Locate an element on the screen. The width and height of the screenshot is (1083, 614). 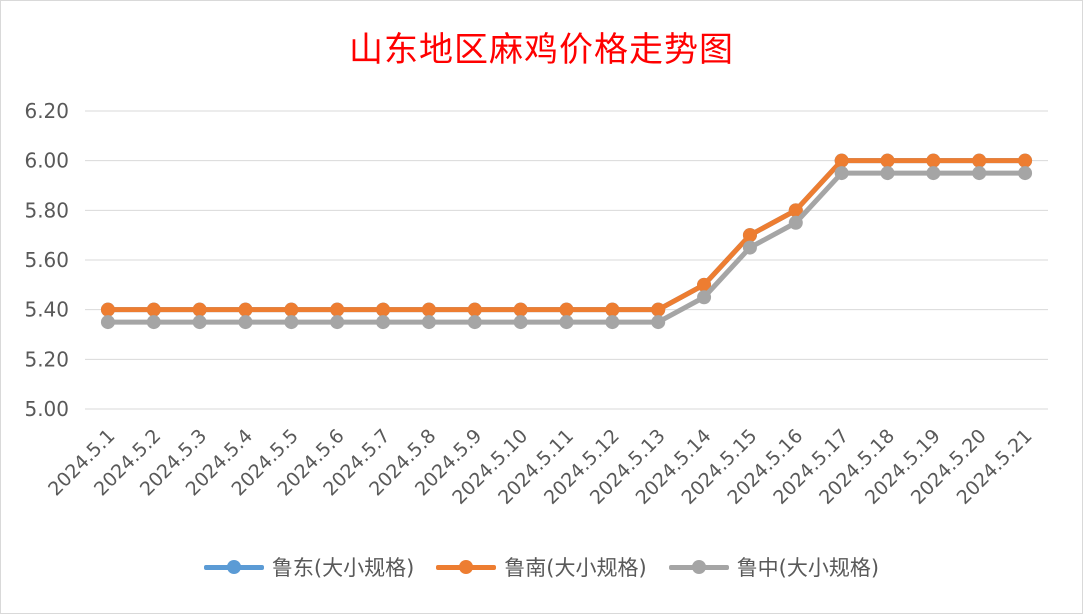
legend: 鲁东(大小规格) 鲁南(大小规格) 鲁中(大小规格) is located at coordinates (541, 567).